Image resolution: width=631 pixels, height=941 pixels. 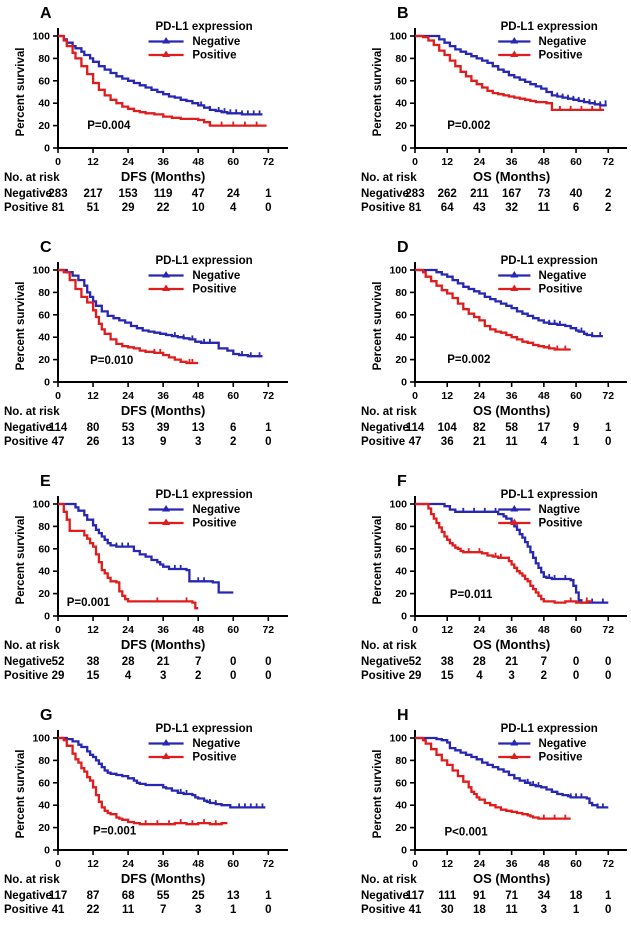 I want to click on risk-count: 41, so click(x=58, y=910).